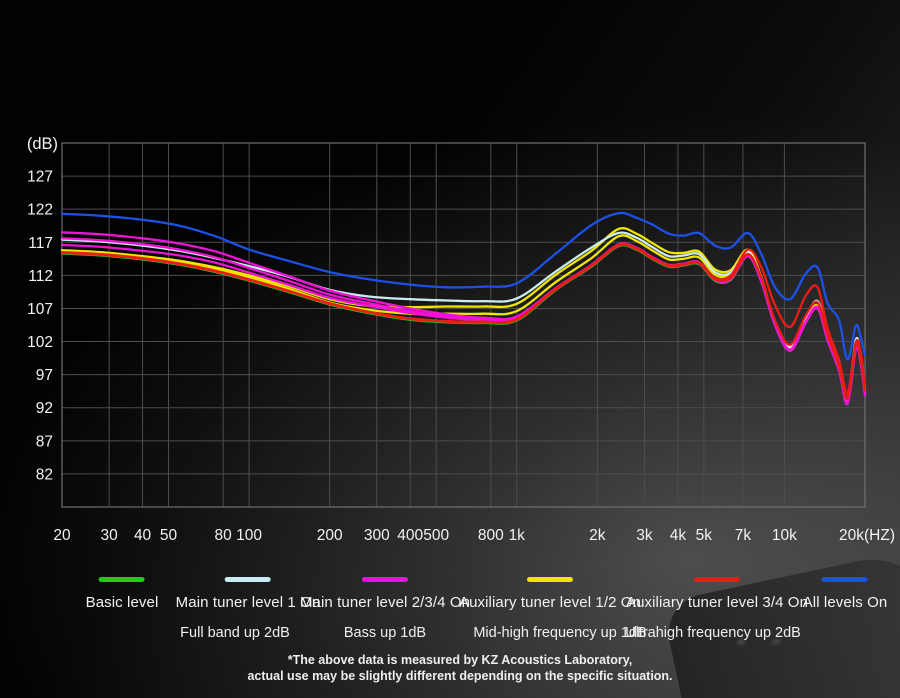 The height and width of the screenshot is (698, 900). What do you see at coordinates (678, 535) in the screenshot?
I see `x-axis-tick-label: 4k` at bounding box center [678, 535].